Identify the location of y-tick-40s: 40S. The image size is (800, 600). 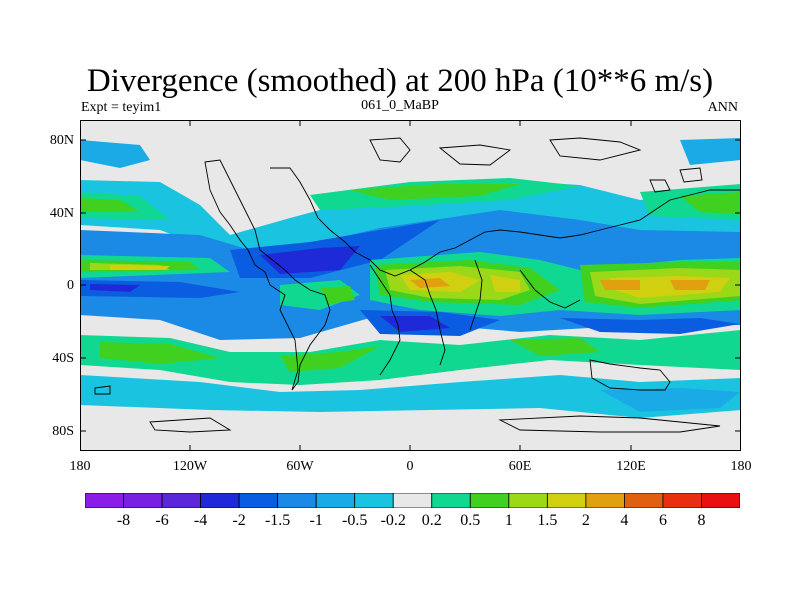
(63, 358).